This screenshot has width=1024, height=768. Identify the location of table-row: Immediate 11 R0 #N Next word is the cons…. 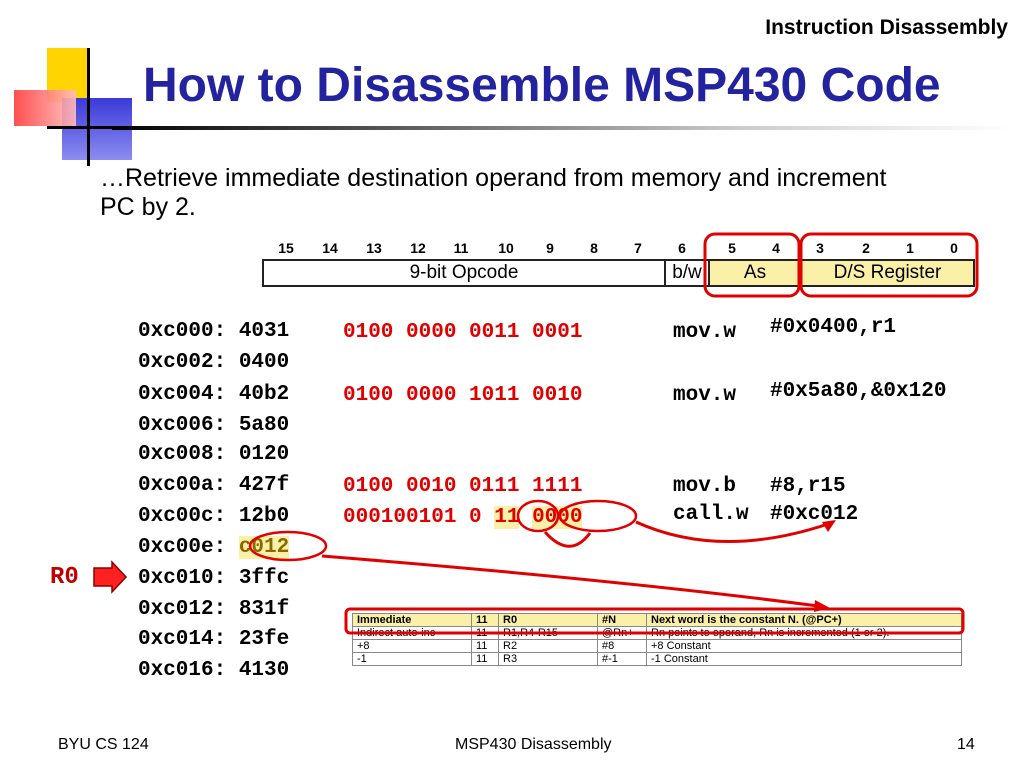
(657, 620).